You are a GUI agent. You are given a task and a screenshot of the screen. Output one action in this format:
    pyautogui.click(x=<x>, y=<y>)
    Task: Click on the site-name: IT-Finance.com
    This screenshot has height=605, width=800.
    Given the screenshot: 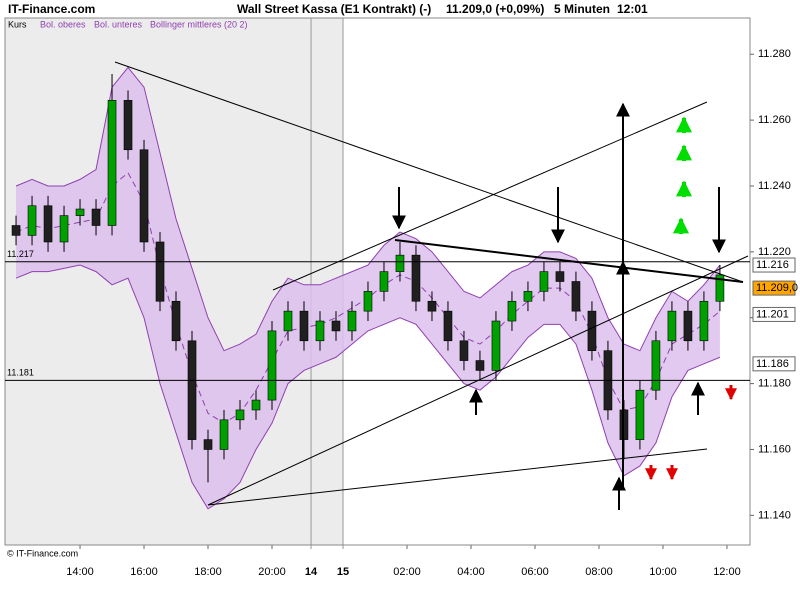 What is the action you would take?
    pyautogui.click(x=51, y=9)
    